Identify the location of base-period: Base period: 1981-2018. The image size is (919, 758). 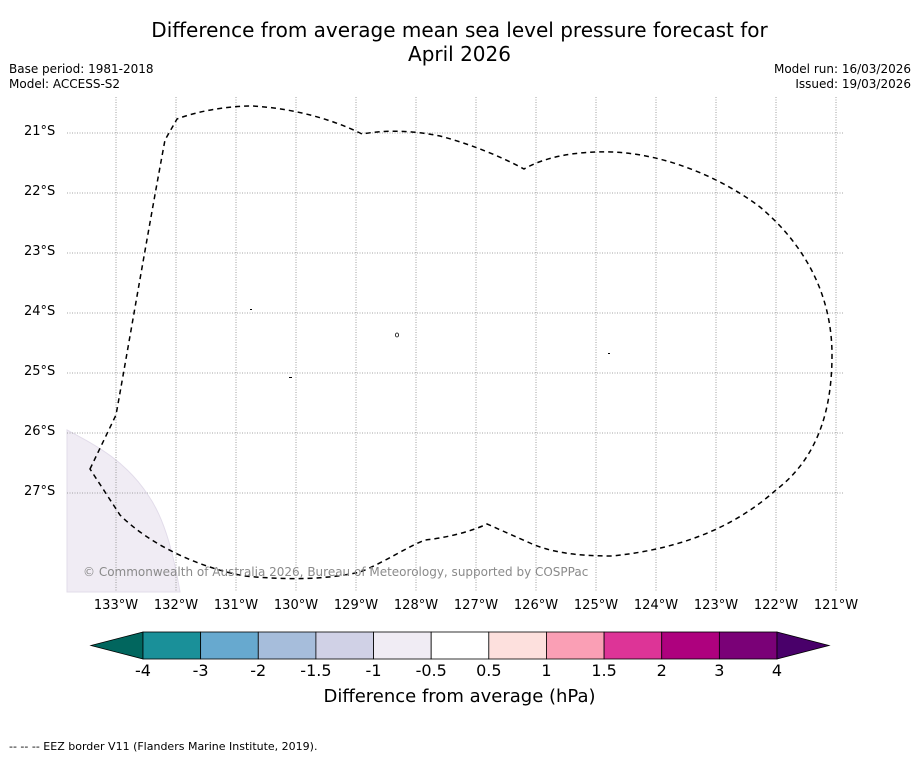
(81, 69).